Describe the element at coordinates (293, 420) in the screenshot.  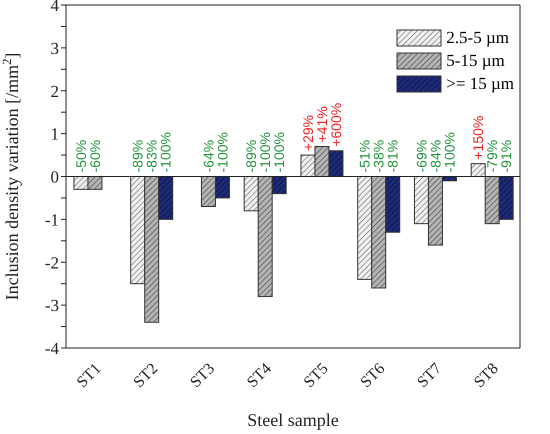
I see `x-axis-title: Steel sample` at that location.